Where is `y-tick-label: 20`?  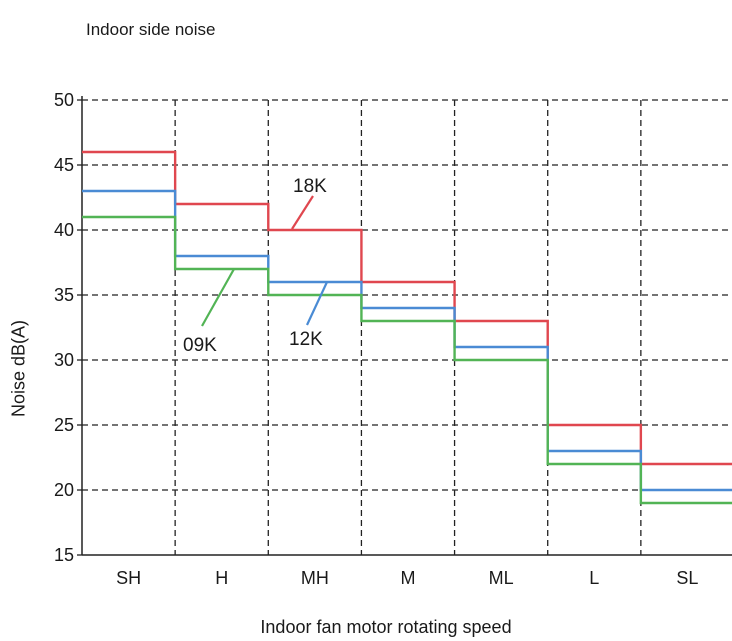 y-tick-label: 20 is located at coordinates (64, 490).